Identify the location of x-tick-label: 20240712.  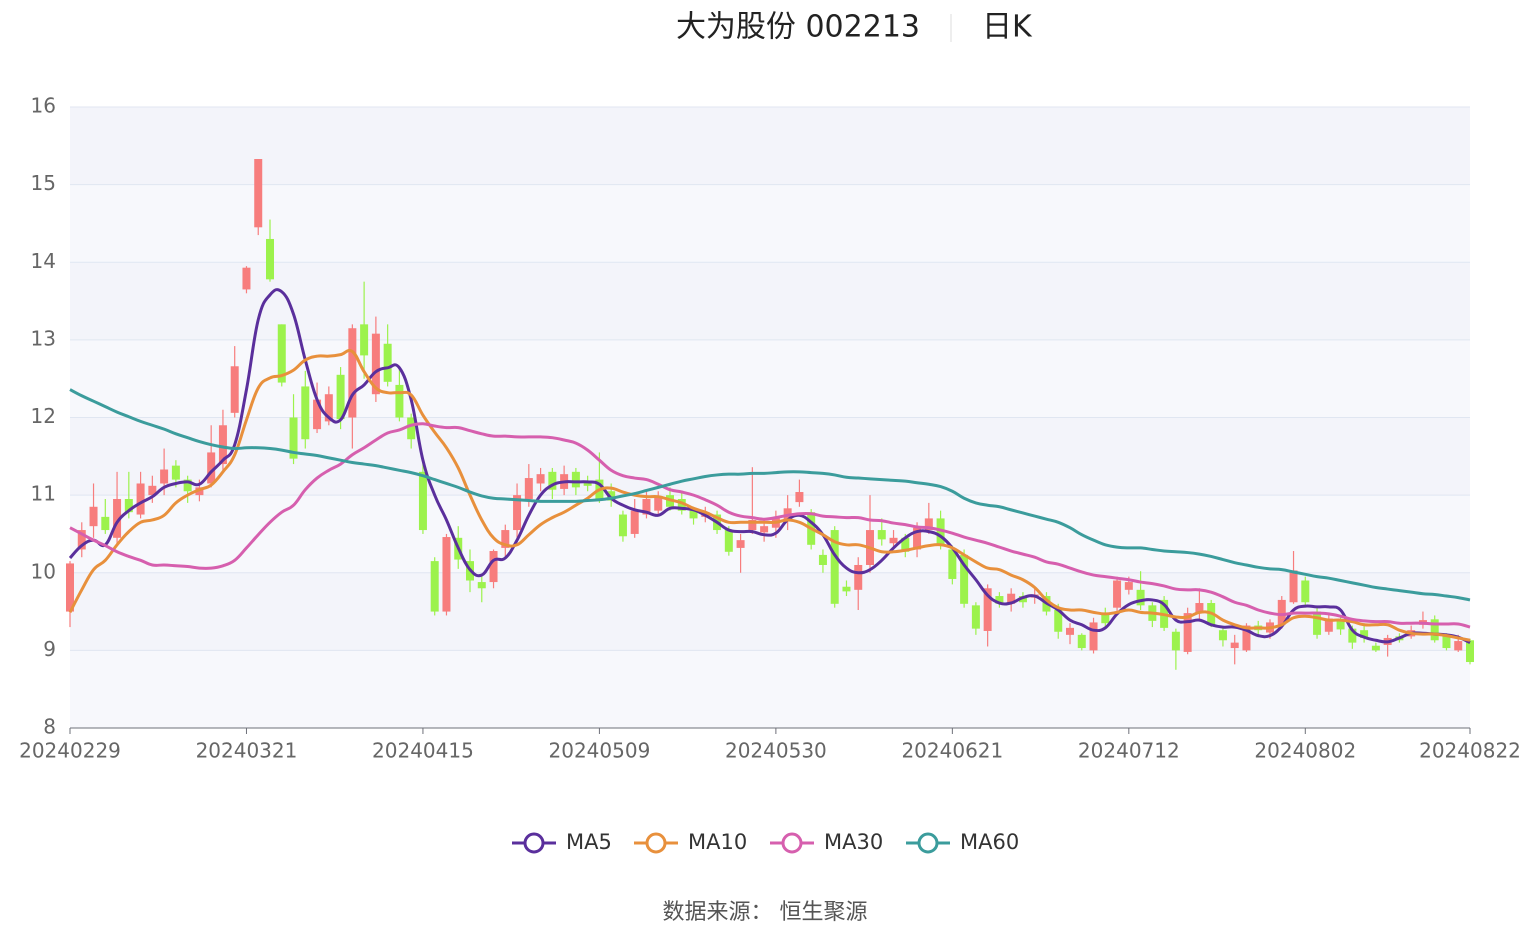
(1129, 751).